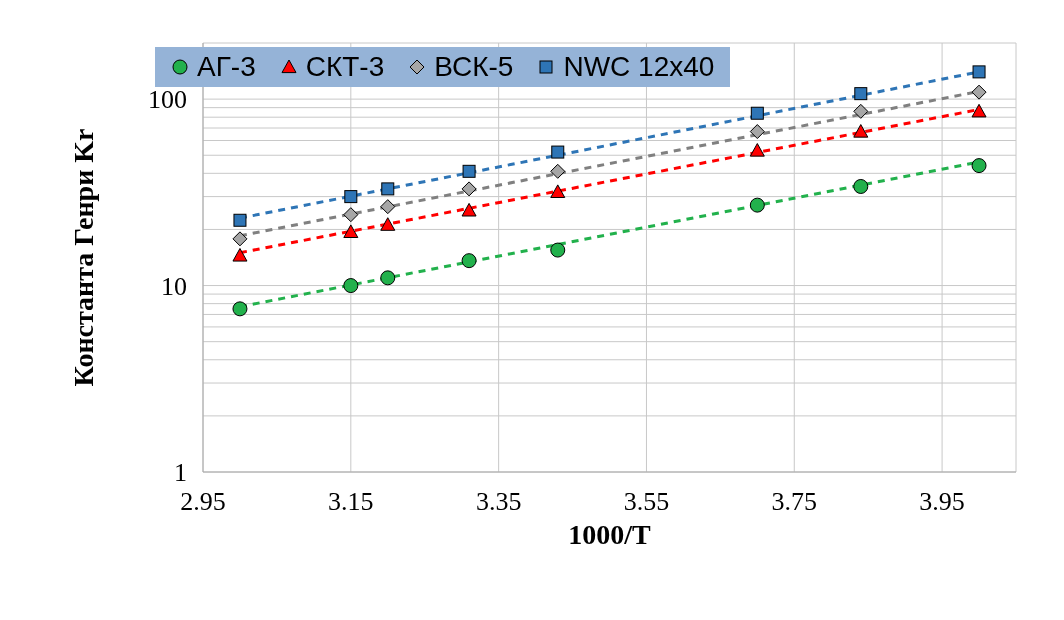 This screenshot has height=620, width=1064. What do you see at coordinates (942, 502) in the screenshot?
I see `x-tick-label: 3.95` at bounding box center [942, 502].